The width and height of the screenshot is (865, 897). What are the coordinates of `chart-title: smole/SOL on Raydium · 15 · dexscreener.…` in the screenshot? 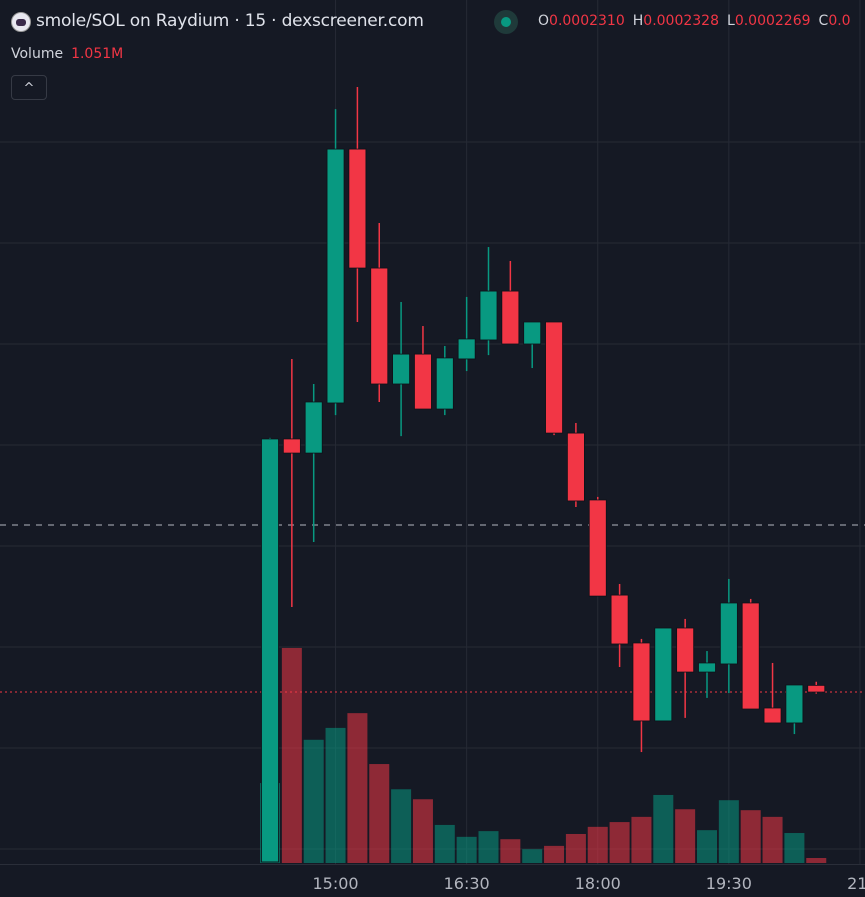 It's located at (230, 21).